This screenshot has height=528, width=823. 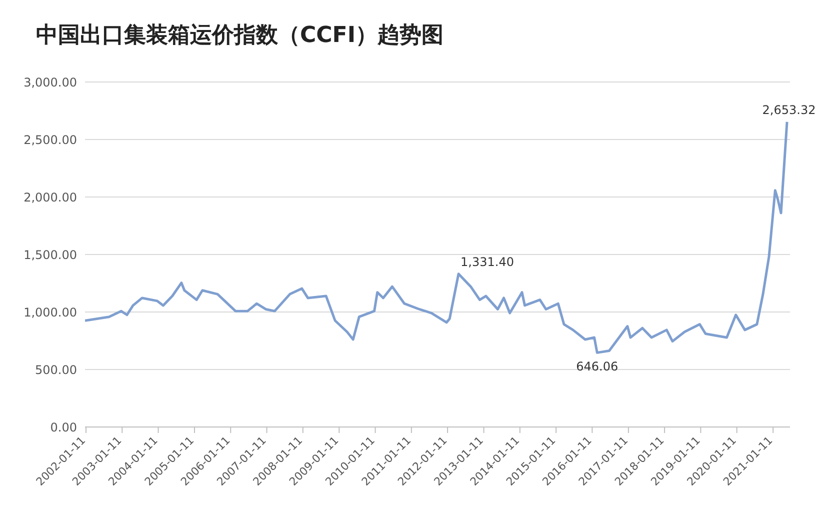 I want to click on data-label: 646.06, so click(x=597, y=367).